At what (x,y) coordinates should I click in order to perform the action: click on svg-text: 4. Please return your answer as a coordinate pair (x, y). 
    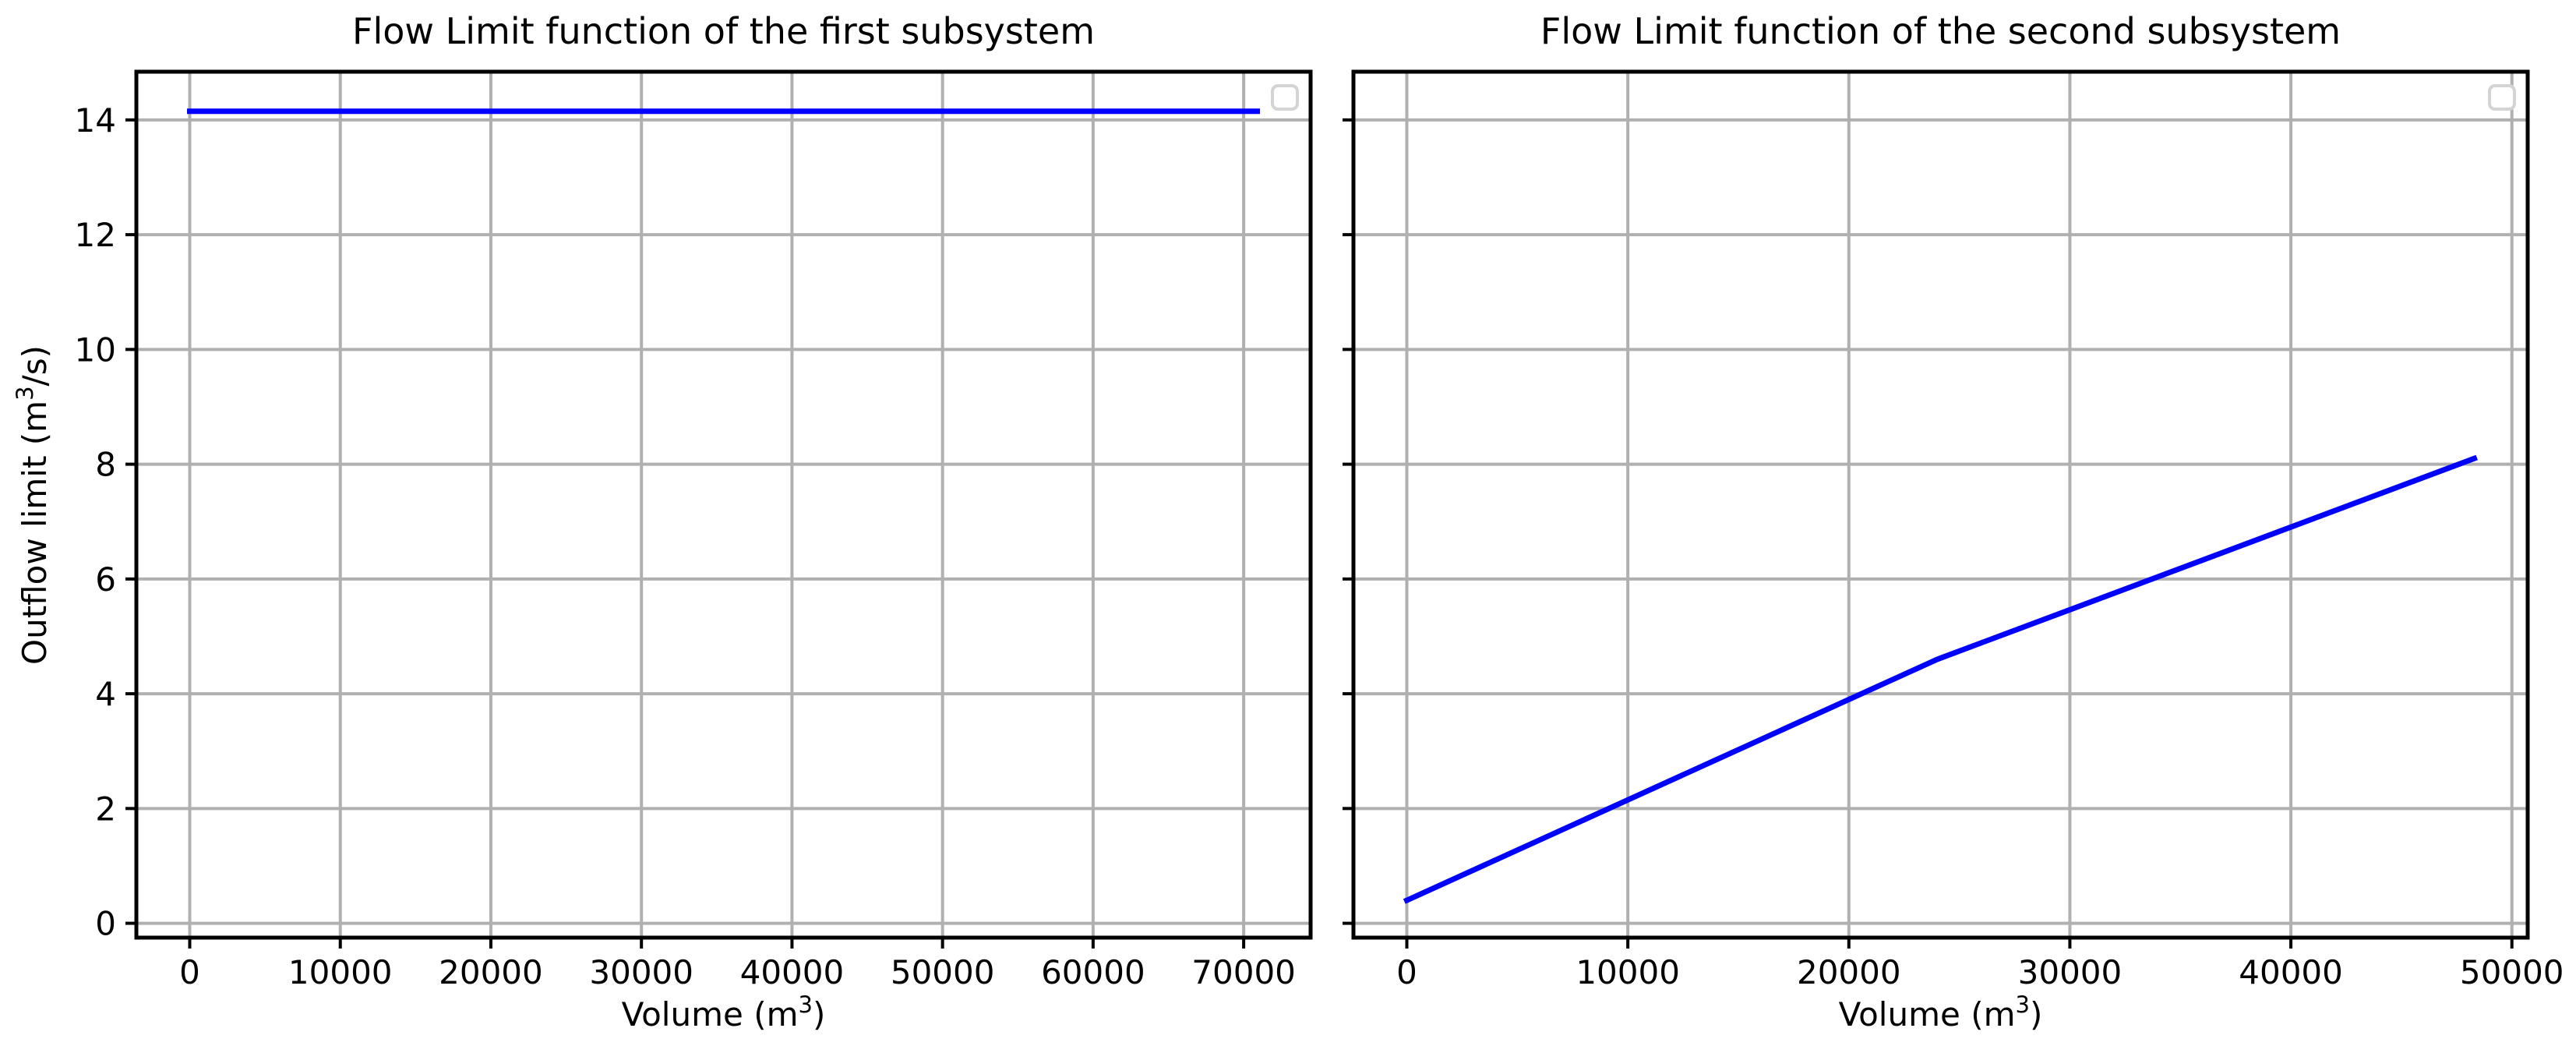
    Looking at the image, I should click on (105, 694).